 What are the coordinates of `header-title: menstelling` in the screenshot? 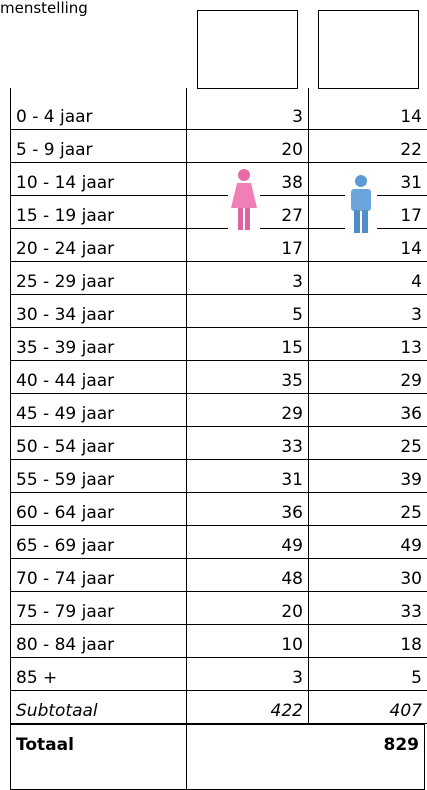 It's located at (44, 8).